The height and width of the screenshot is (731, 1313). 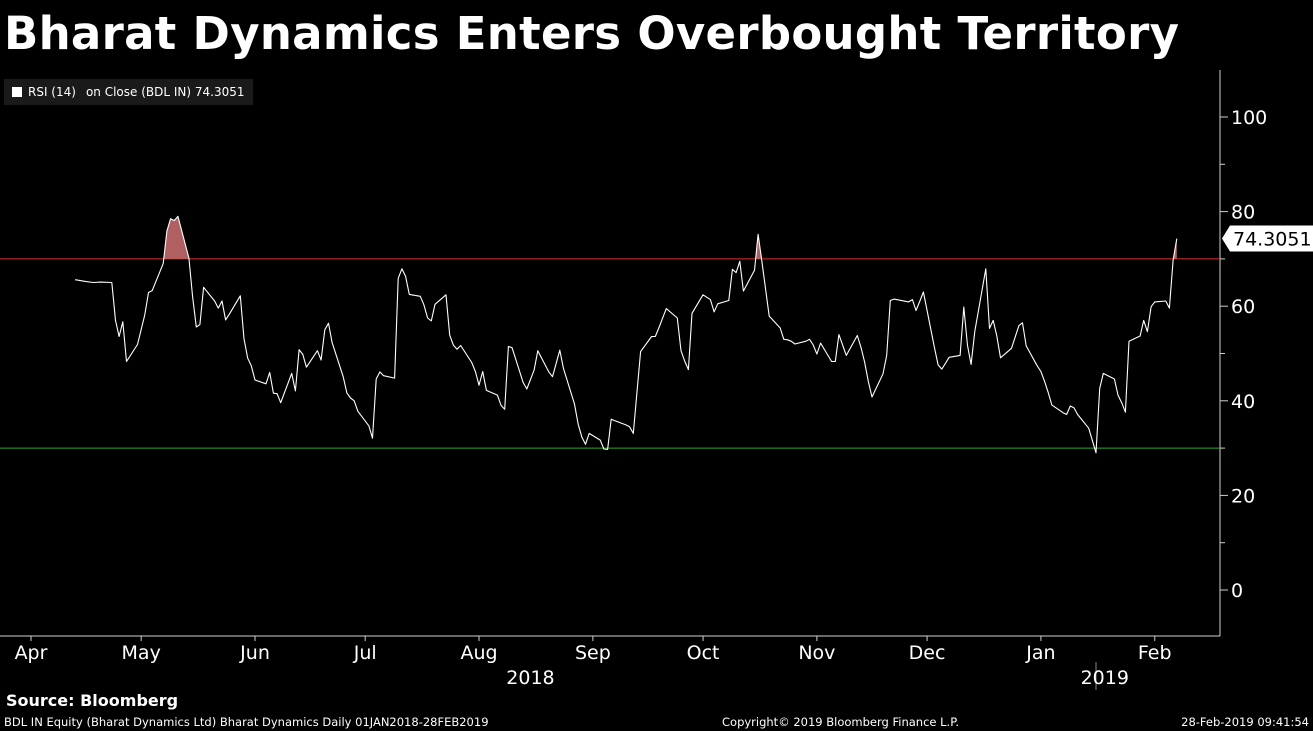 I want to click on year-label: 2018, so click(x=530, y=678).